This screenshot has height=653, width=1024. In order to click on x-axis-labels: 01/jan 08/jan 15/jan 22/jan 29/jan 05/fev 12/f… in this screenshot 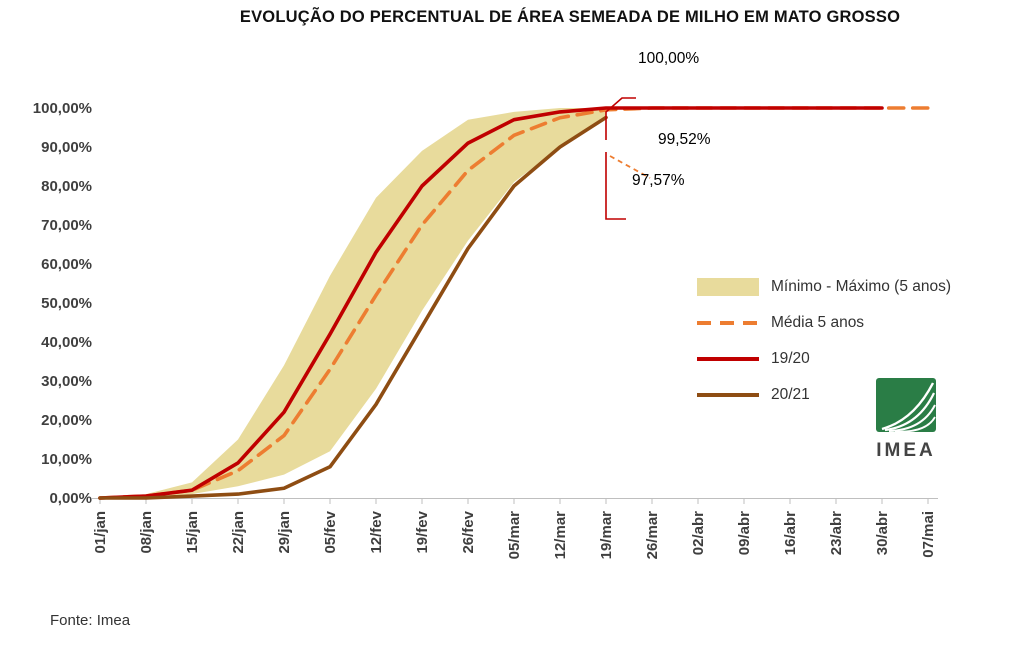, I will do `click(514, 534)`.